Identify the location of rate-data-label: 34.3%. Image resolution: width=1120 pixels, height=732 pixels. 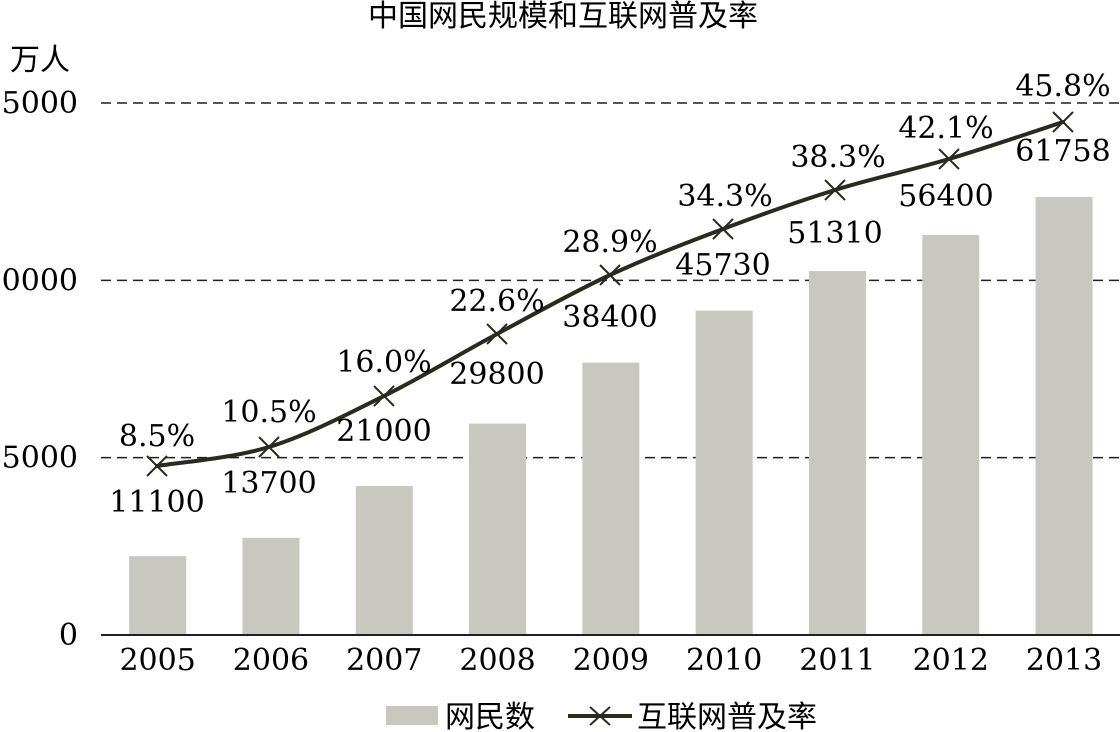
(724, 196).